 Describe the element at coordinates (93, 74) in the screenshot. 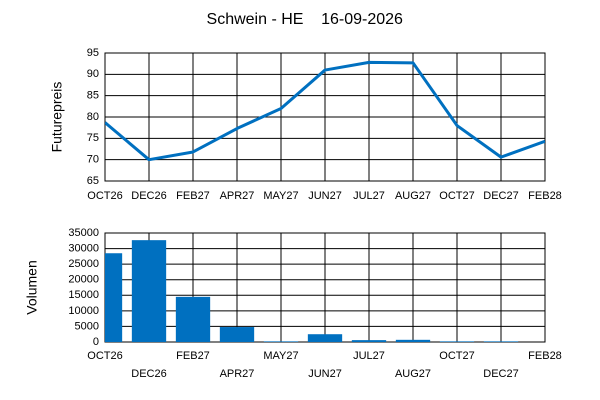

I see `y-tick-label: 90` at that location.